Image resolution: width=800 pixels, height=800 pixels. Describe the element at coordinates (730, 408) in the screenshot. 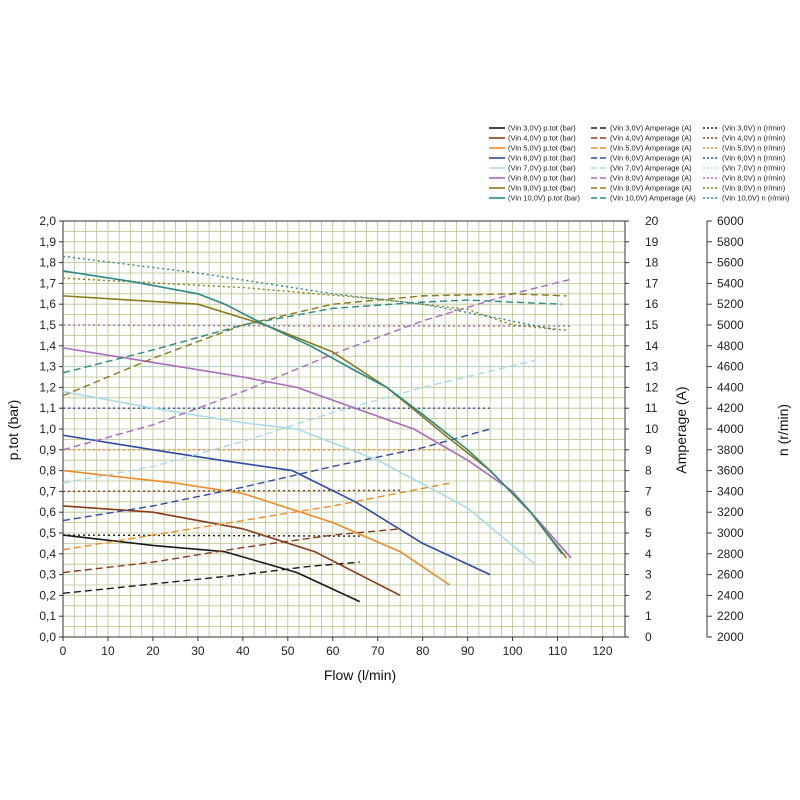

I see `y-right2-tick-label: 4200` at that location.